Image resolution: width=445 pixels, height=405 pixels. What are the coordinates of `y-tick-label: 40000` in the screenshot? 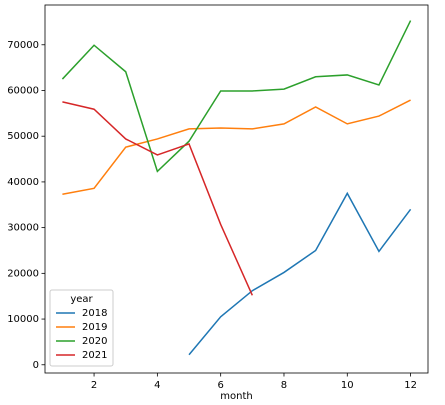 It's located at (23, 182).